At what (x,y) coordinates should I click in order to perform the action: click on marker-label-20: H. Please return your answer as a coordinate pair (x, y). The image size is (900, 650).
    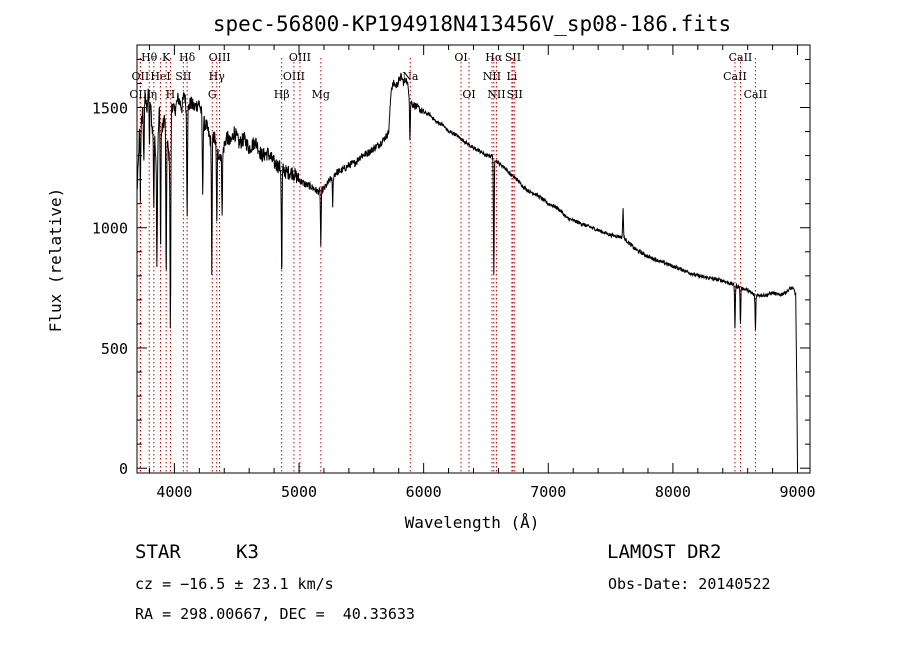
    Looking at the image, I should click on (171, 94).